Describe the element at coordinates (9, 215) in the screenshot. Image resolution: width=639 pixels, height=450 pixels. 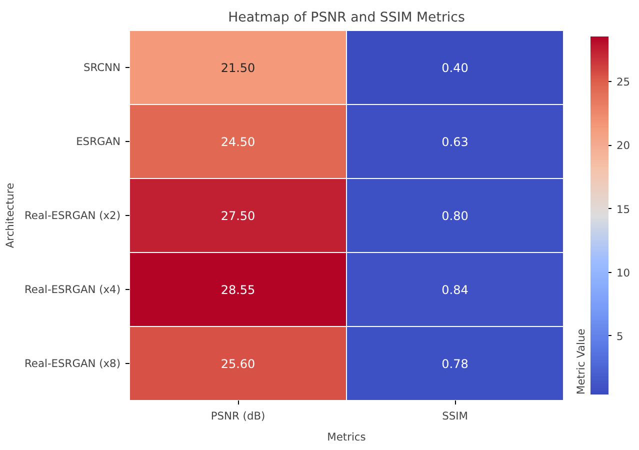
I see `y-axis-title: Architecture` at that location.